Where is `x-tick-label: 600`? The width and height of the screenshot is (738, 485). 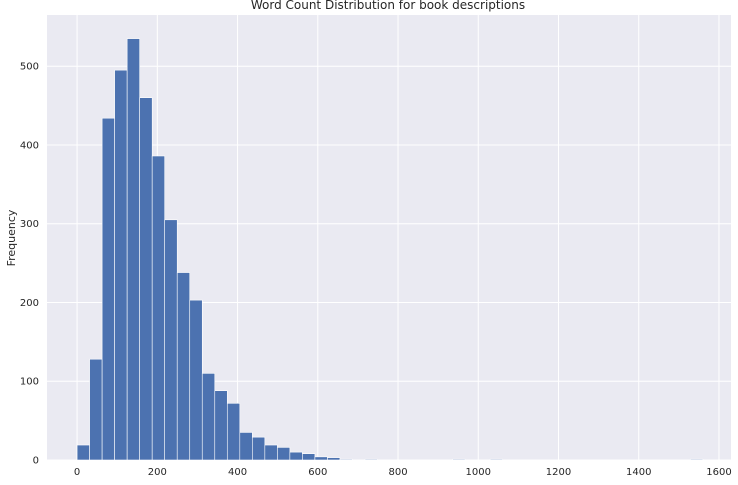 x-tick-label: 600 is located at coordinates (317, 472).